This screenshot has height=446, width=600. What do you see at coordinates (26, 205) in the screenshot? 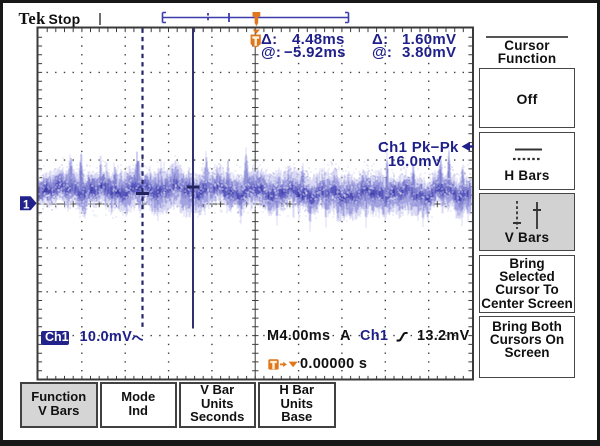
I see `svg-text: 1` at bounding box center [26, 205].